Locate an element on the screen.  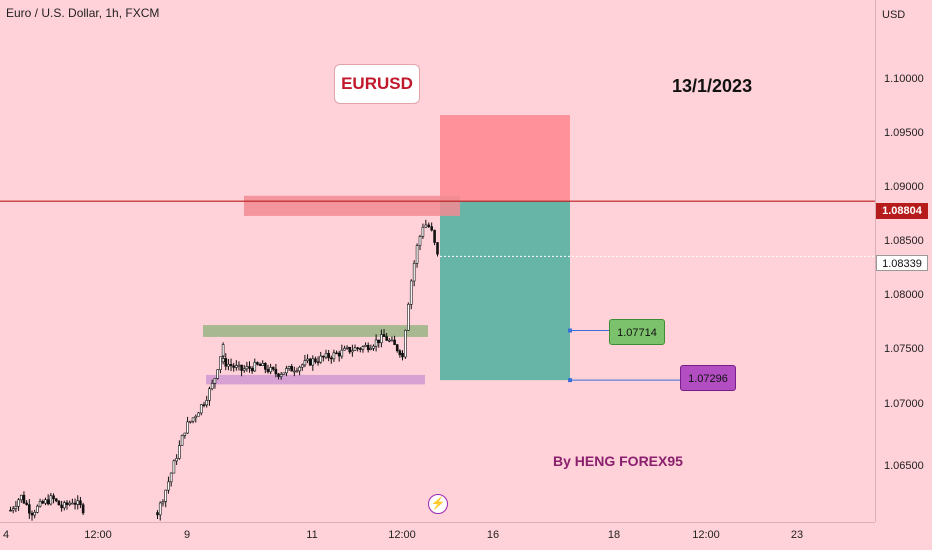
supply-zone is located at coordinates (352, 205).